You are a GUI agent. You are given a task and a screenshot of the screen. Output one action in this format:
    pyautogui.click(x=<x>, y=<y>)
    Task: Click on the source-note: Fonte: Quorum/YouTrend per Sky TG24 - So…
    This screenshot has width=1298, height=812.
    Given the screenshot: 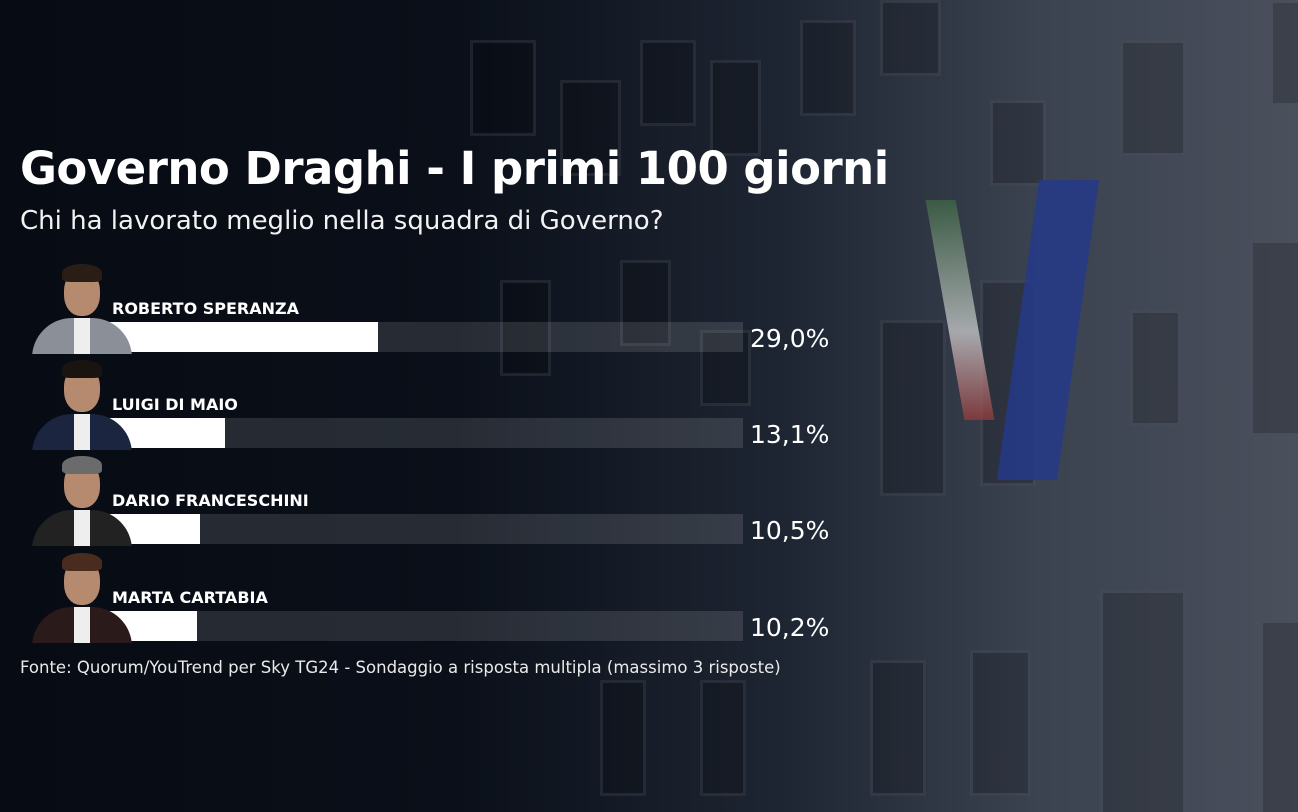 What is the action you would take?
    pyautogui.click(x=400, y=667)
    